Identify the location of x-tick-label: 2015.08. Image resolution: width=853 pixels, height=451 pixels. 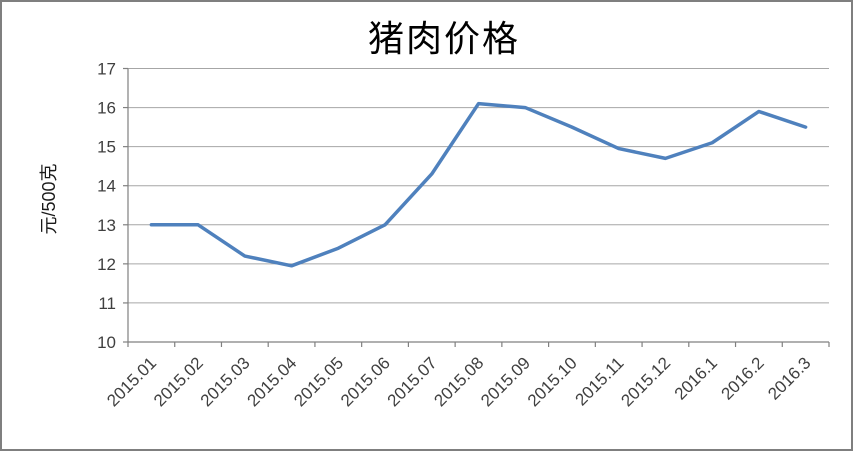
(458, 381).